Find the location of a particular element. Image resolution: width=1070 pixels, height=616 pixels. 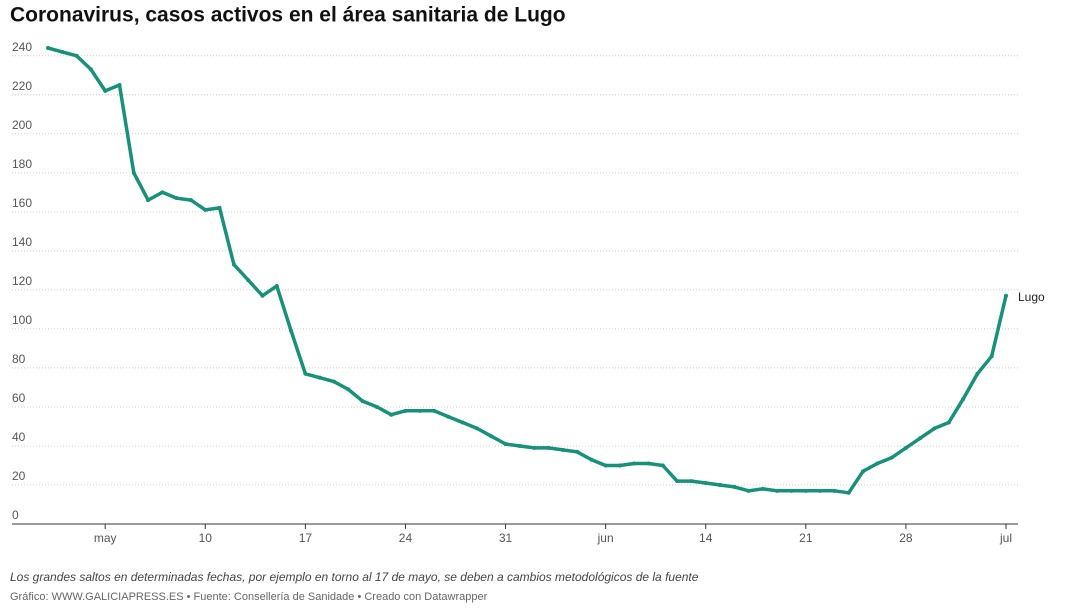

y-tick-label: 240 is located at coordinates (22, 47).